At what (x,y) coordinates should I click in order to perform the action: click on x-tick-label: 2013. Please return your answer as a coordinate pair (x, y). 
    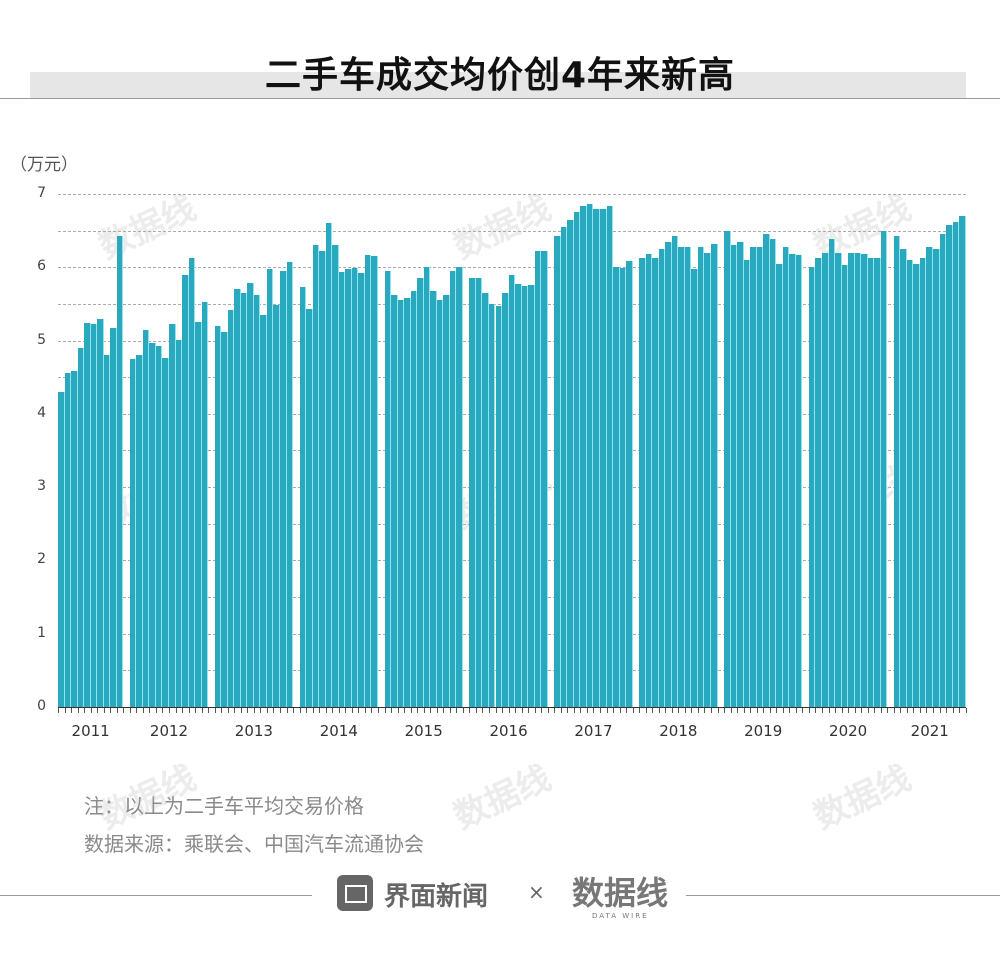
    Looking at the image, I should click on (253, 731).